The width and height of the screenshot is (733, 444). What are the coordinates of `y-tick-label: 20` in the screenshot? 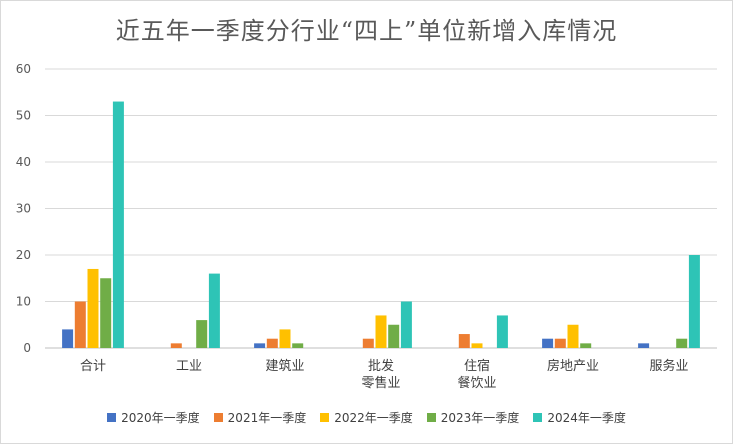 It's located at (23, 255).